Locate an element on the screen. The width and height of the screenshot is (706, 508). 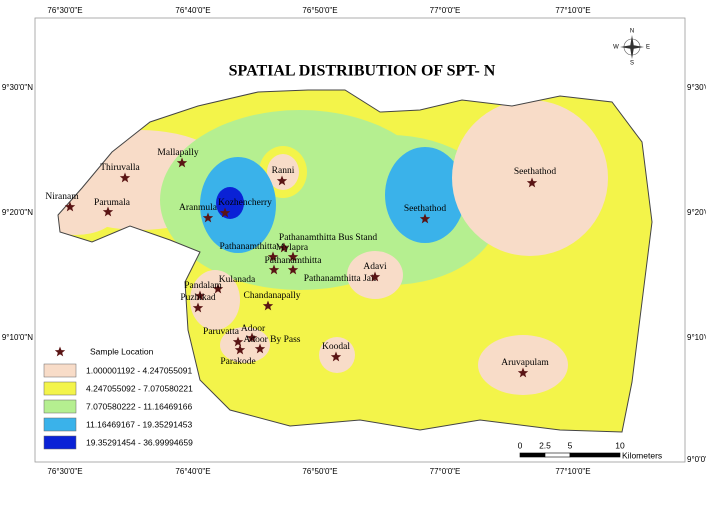
place-label: Adoor By Pass is located at coordinates (271, 340).